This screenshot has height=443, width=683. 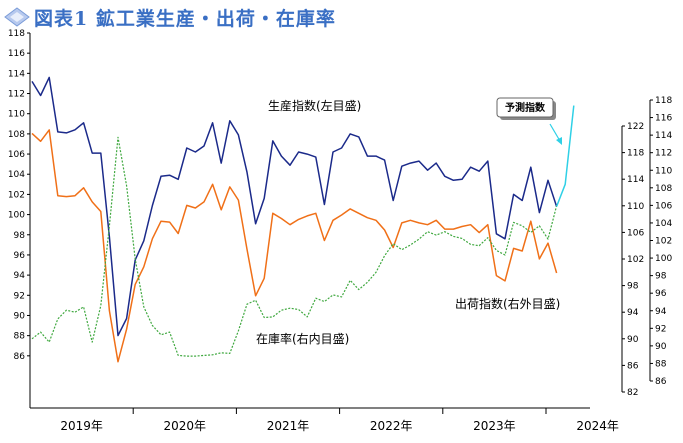 I want to click on right-outer-tick-label: 110, so click(x=663, y=171).